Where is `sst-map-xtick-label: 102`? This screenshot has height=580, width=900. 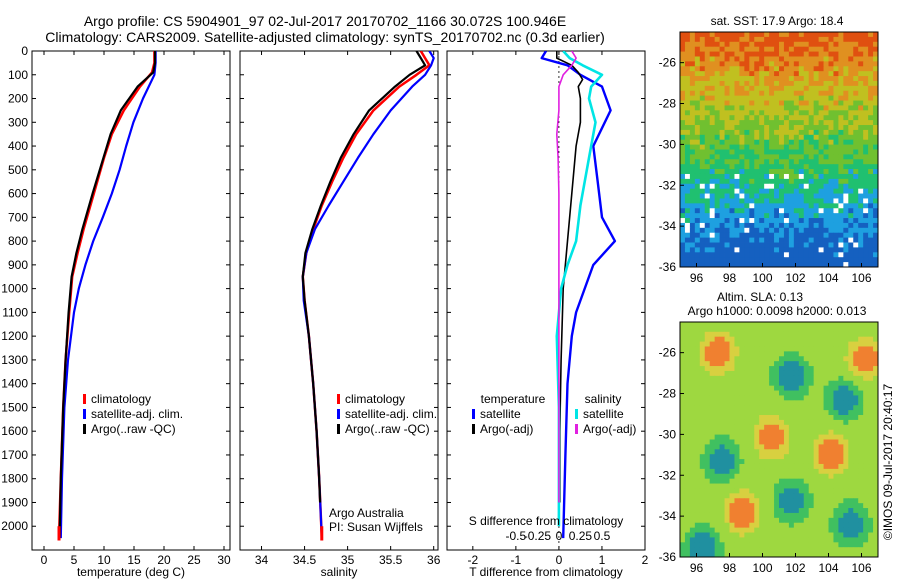 sst-map-xtick-label: 102 is located at coordinates (795, 278).